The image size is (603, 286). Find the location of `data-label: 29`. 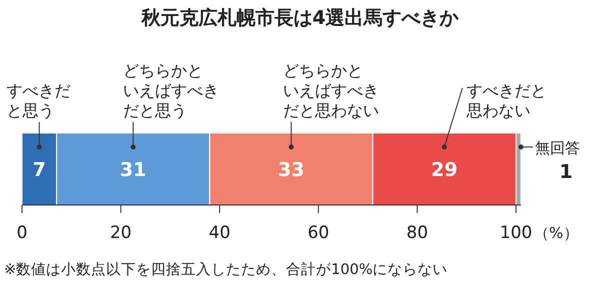

data-label: 29 is located at coordinates (444, 170).